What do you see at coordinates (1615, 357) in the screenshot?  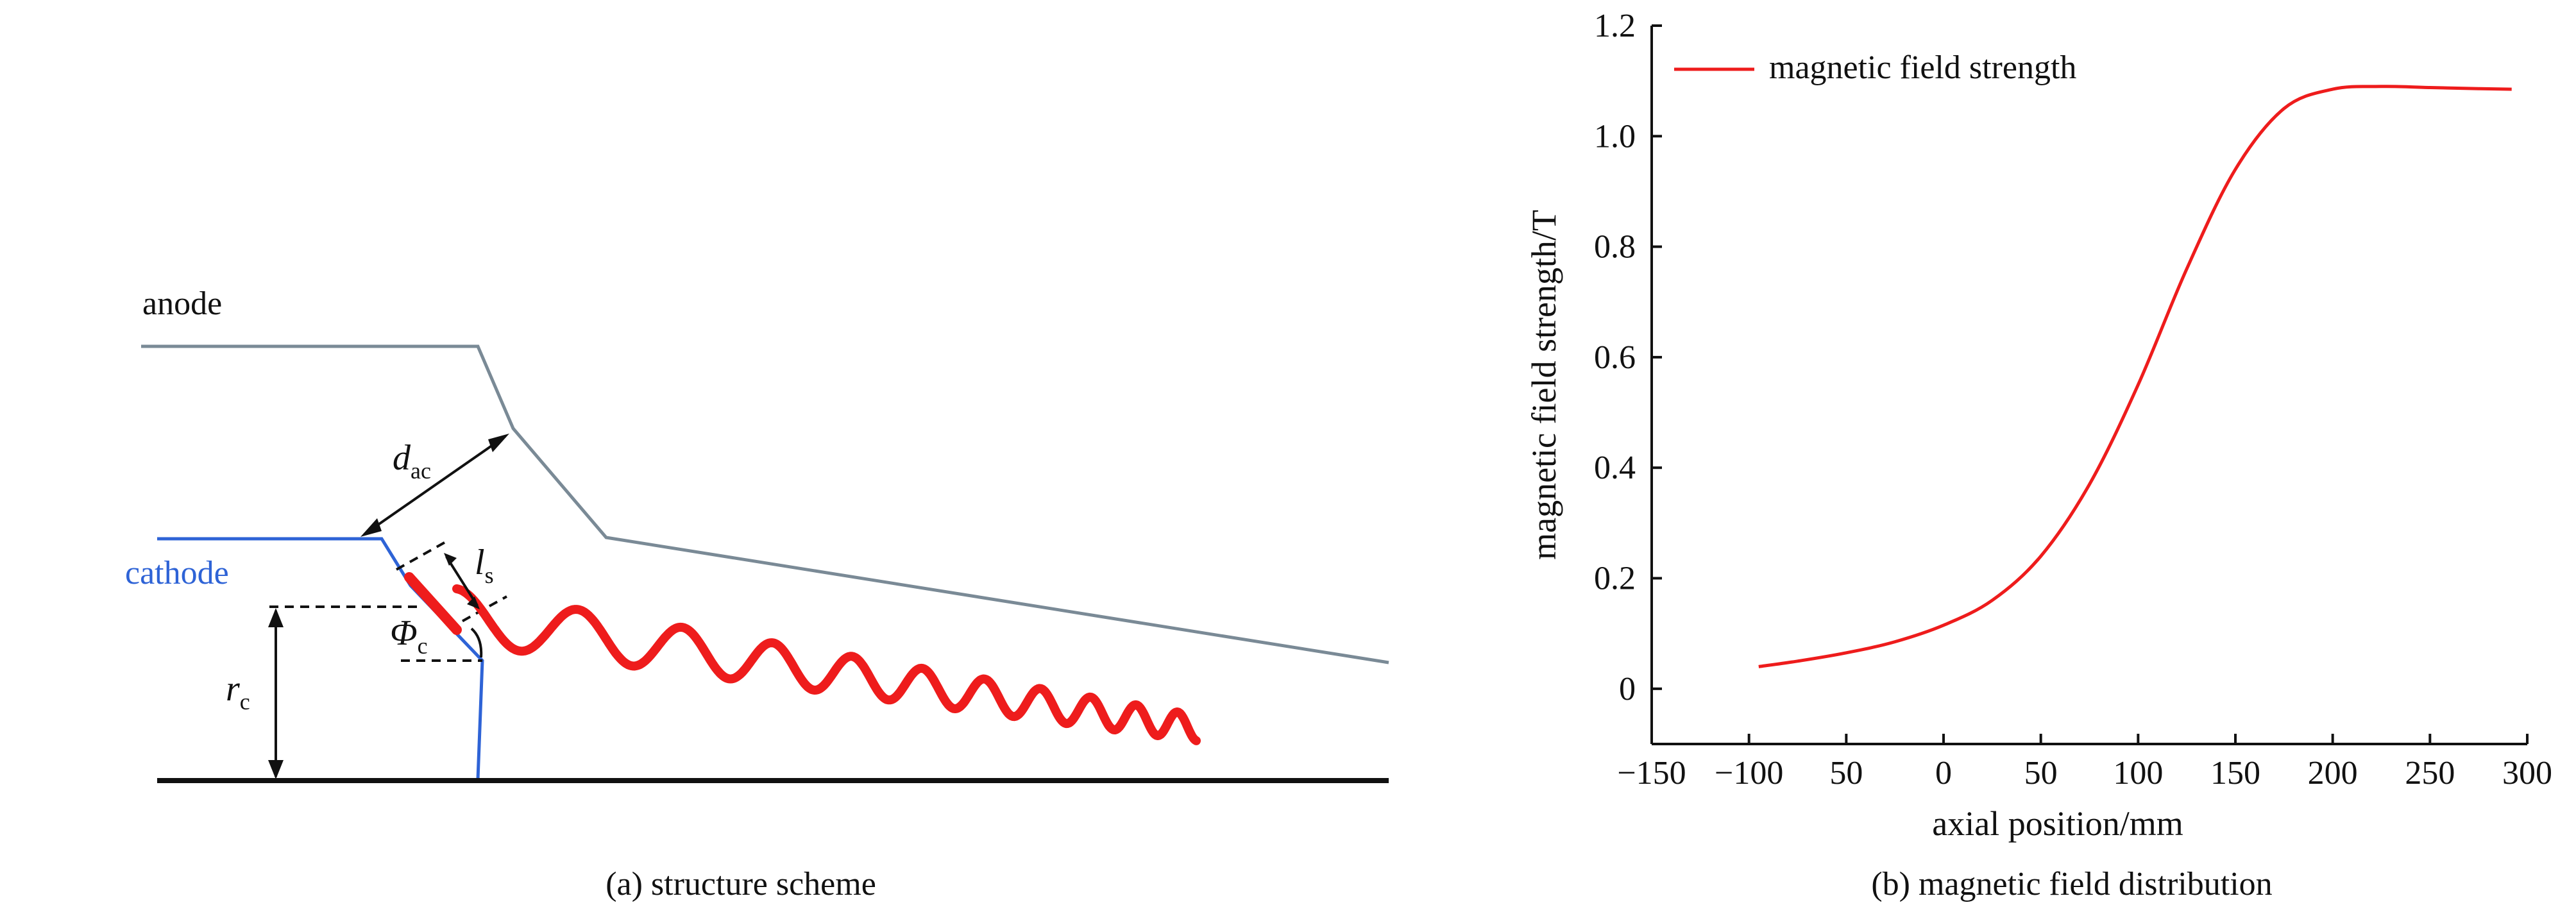 I see `y-tick-label: 0.6` at bounding box center [1615, 357].